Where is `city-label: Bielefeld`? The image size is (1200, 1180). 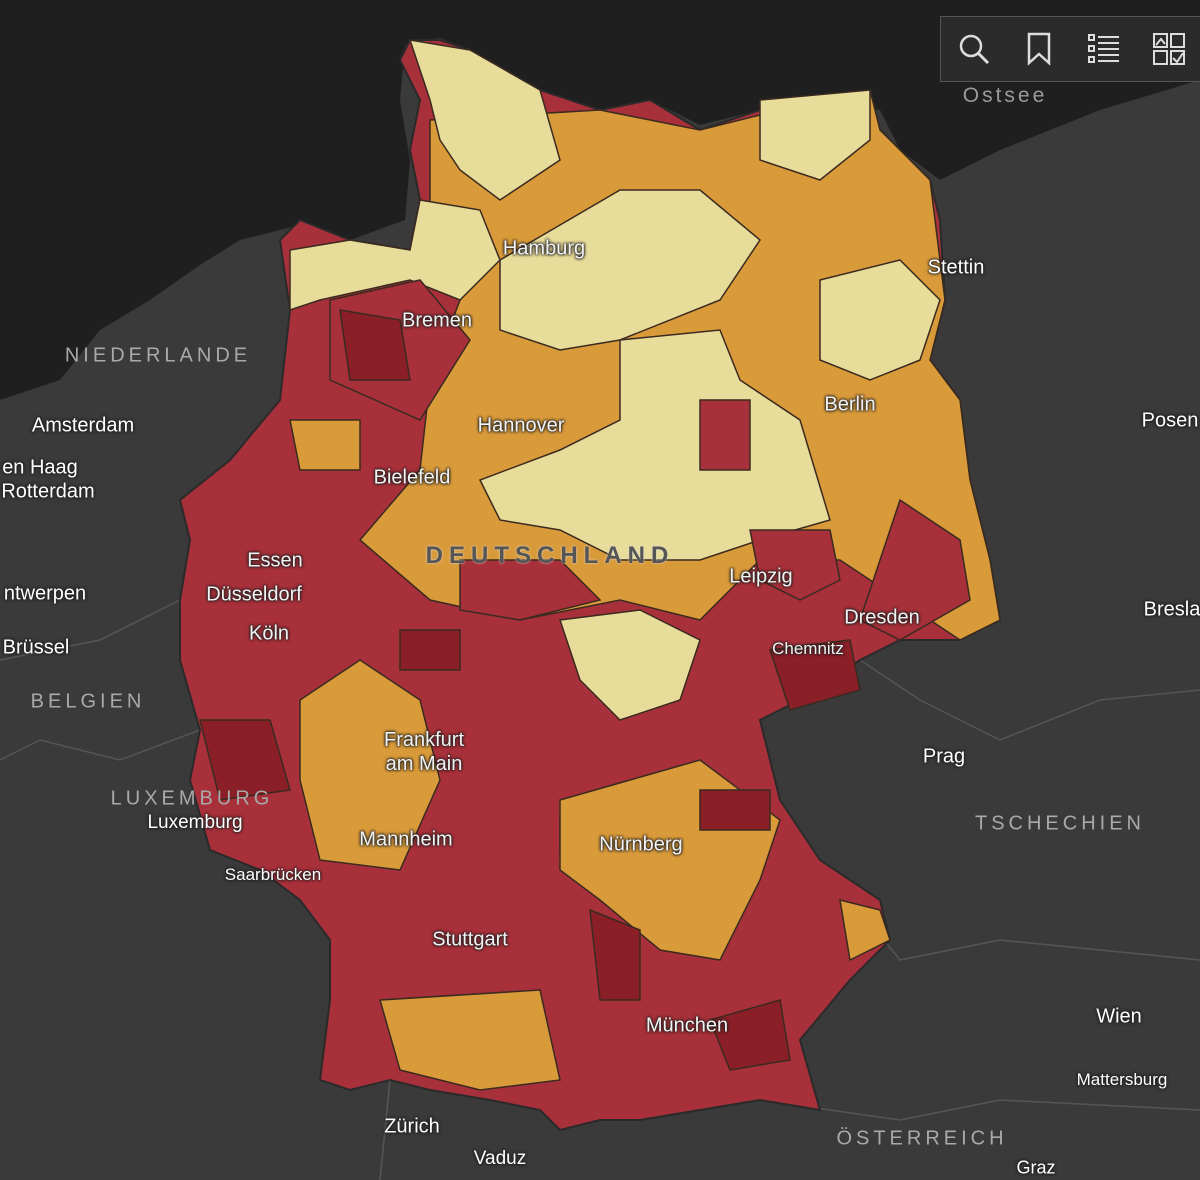 city-label: Bielefeld is located at coordinates (412, 477).